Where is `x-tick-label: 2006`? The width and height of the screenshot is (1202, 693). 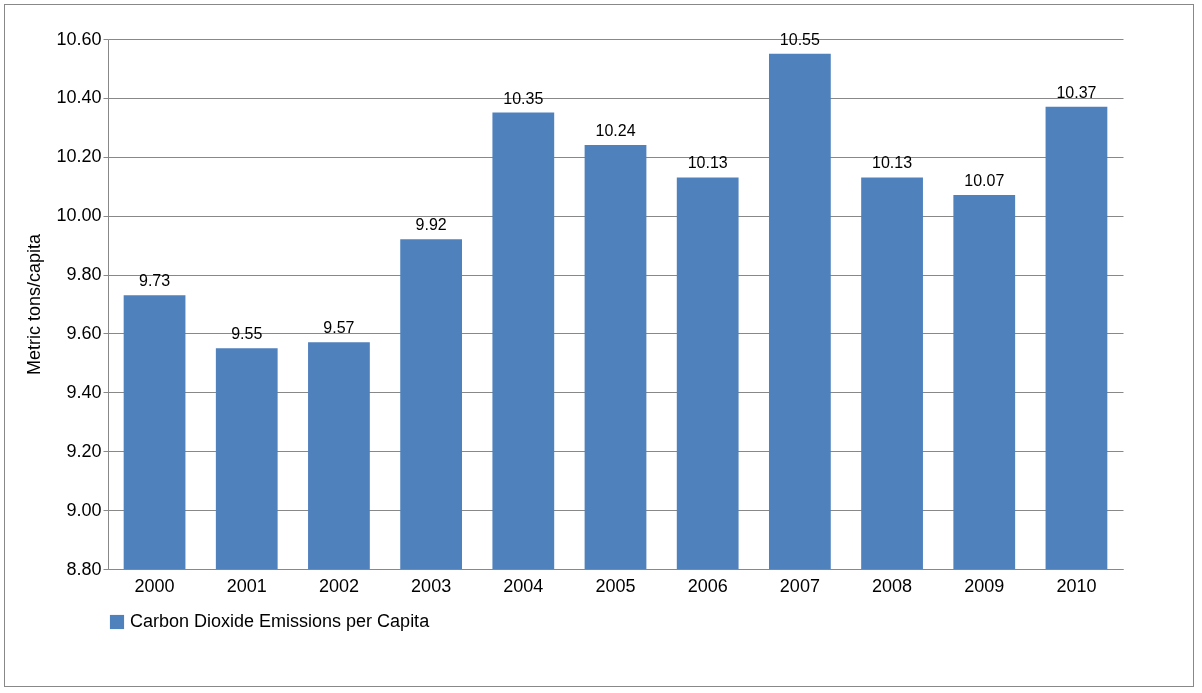 x-tick-label: 2006 is located at coordinates (707, 585).